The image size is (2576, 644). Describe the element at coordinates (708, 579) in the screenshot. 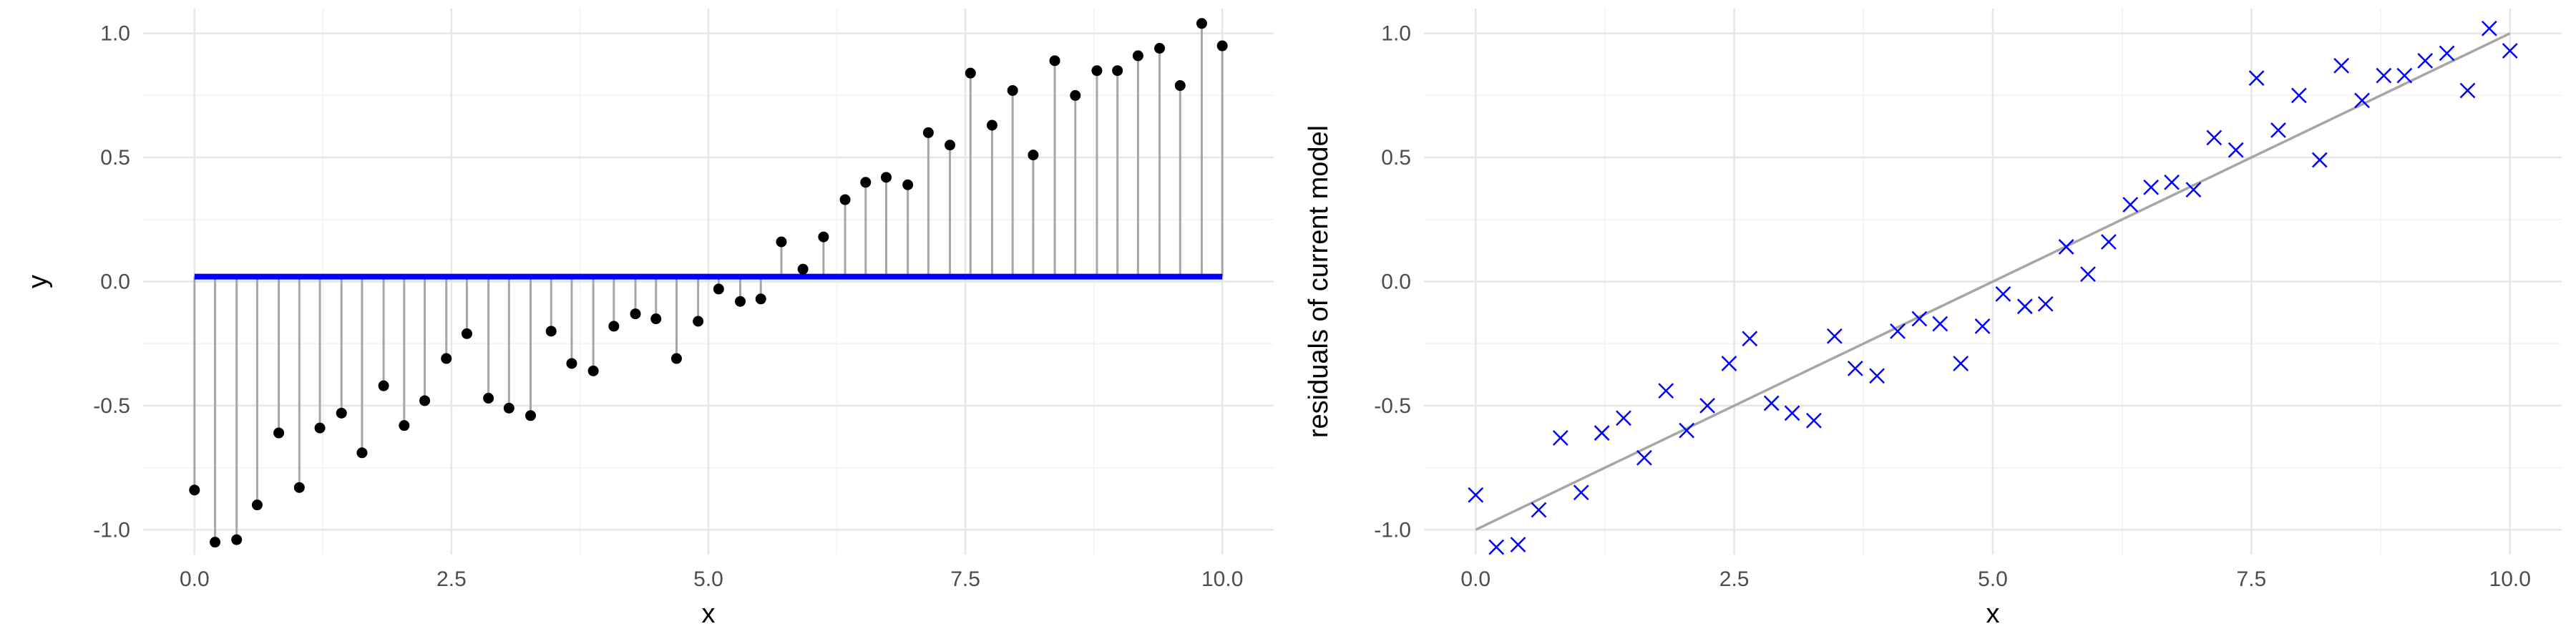

I see `x-tick-label: 5.0` at that location.